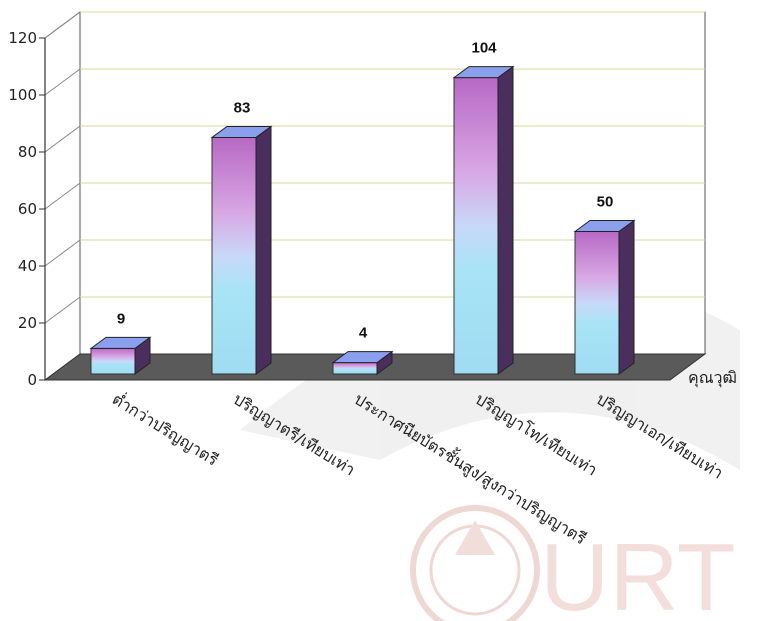 The image size is (758, 621). Describe the element at coordinates (32, 380) in the screenshot. I see `y-tick-label: 0` at that location.